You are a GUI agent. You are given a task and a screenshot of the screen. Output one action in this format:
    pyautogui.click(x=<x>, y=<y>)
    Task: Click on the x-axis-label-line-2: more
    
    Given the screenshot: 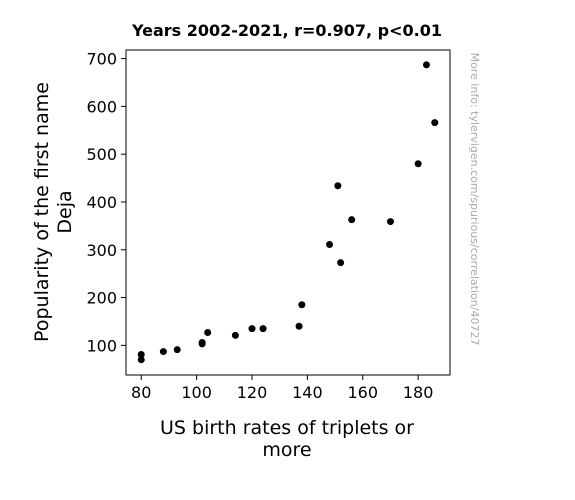 What is the action you would take?
    pyautogui.click(x=286, y=450)
    